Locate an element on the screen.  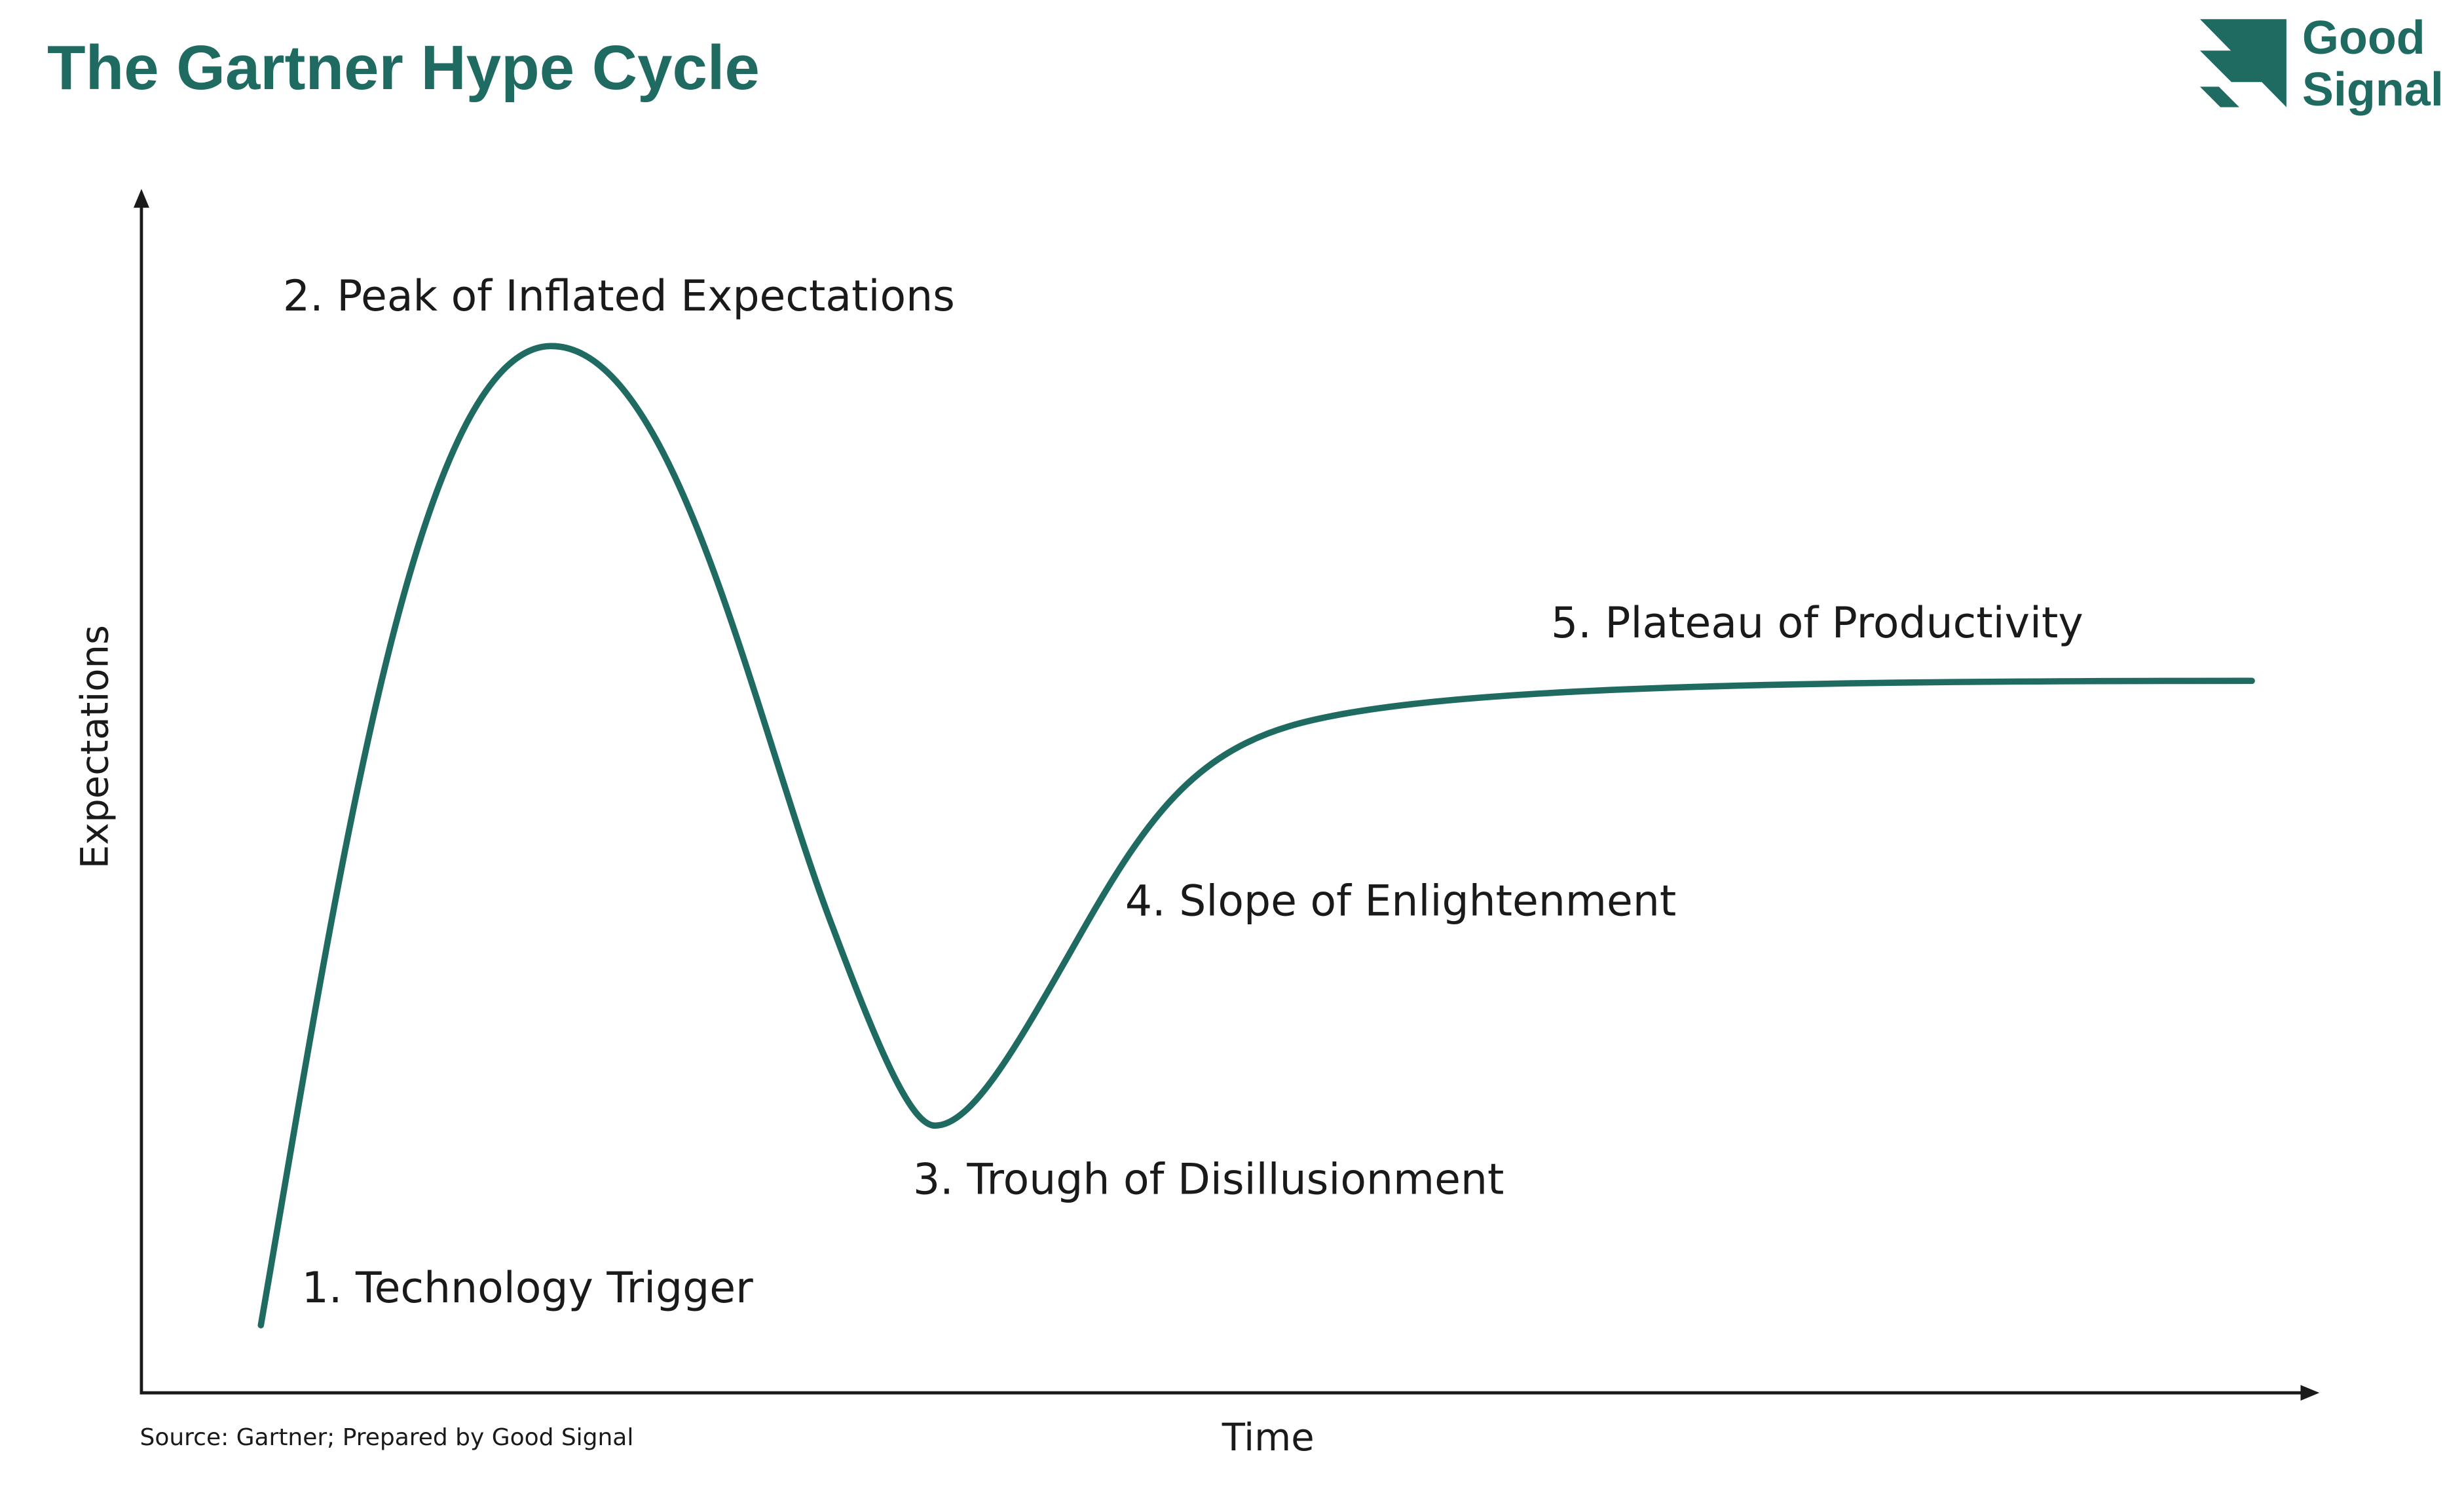
stage-label: 4. Slope of Enlightenment is located at coordinates (1400, 901).